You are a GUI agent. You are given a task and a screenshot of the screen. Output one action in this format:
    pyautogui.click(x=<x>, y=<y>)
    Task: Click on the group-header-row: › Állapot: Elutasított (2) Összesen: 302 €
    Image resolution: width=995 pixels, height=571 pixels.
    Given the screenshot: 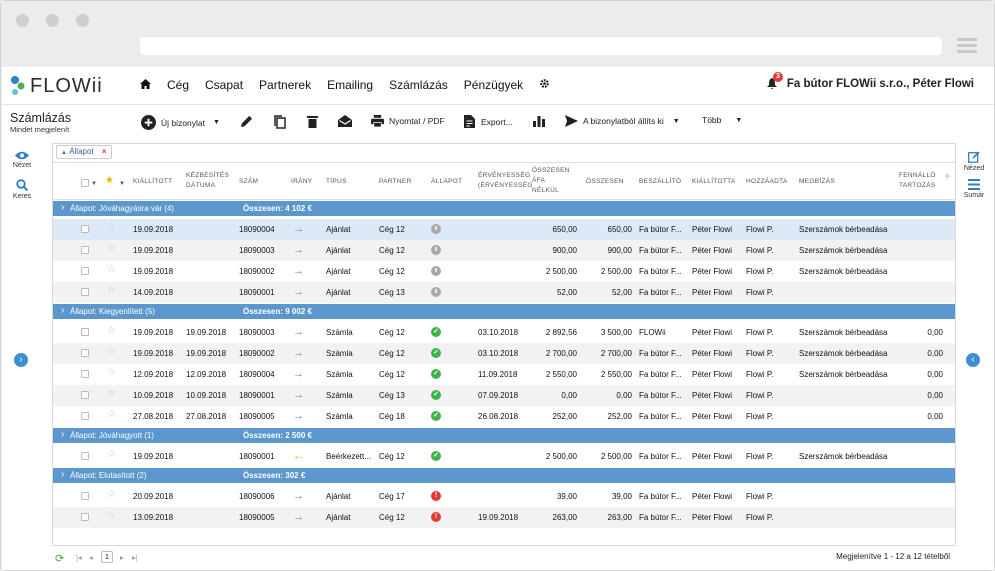 What is the action you would take?
    pyautogui.click(x=504, y=475)
    